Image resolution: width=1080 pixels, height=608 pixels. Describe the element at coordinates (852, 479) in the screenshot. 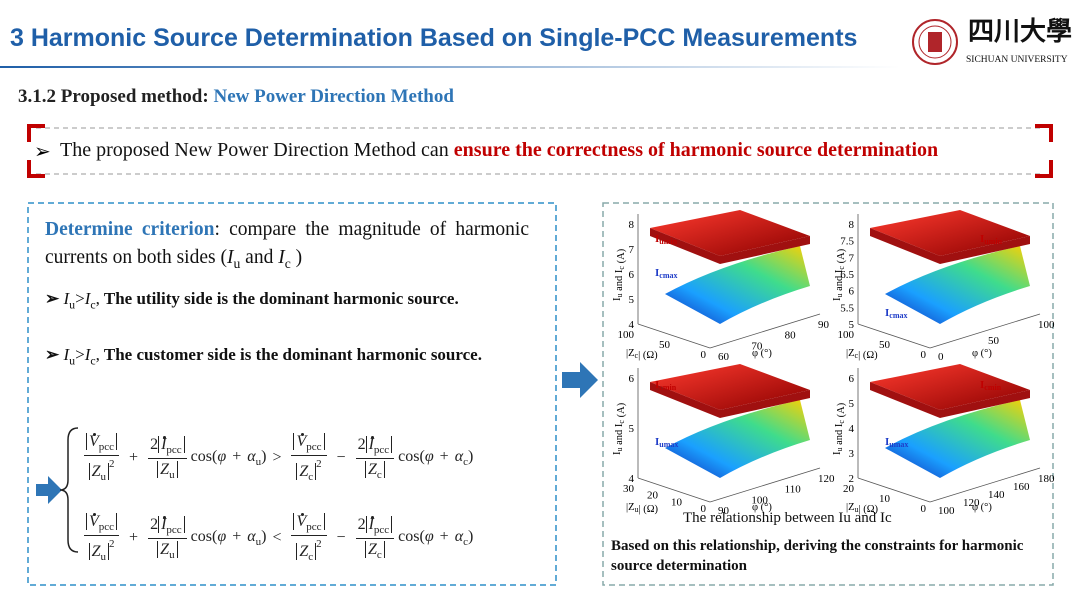

I see `y-tick-label: 2` at that location.